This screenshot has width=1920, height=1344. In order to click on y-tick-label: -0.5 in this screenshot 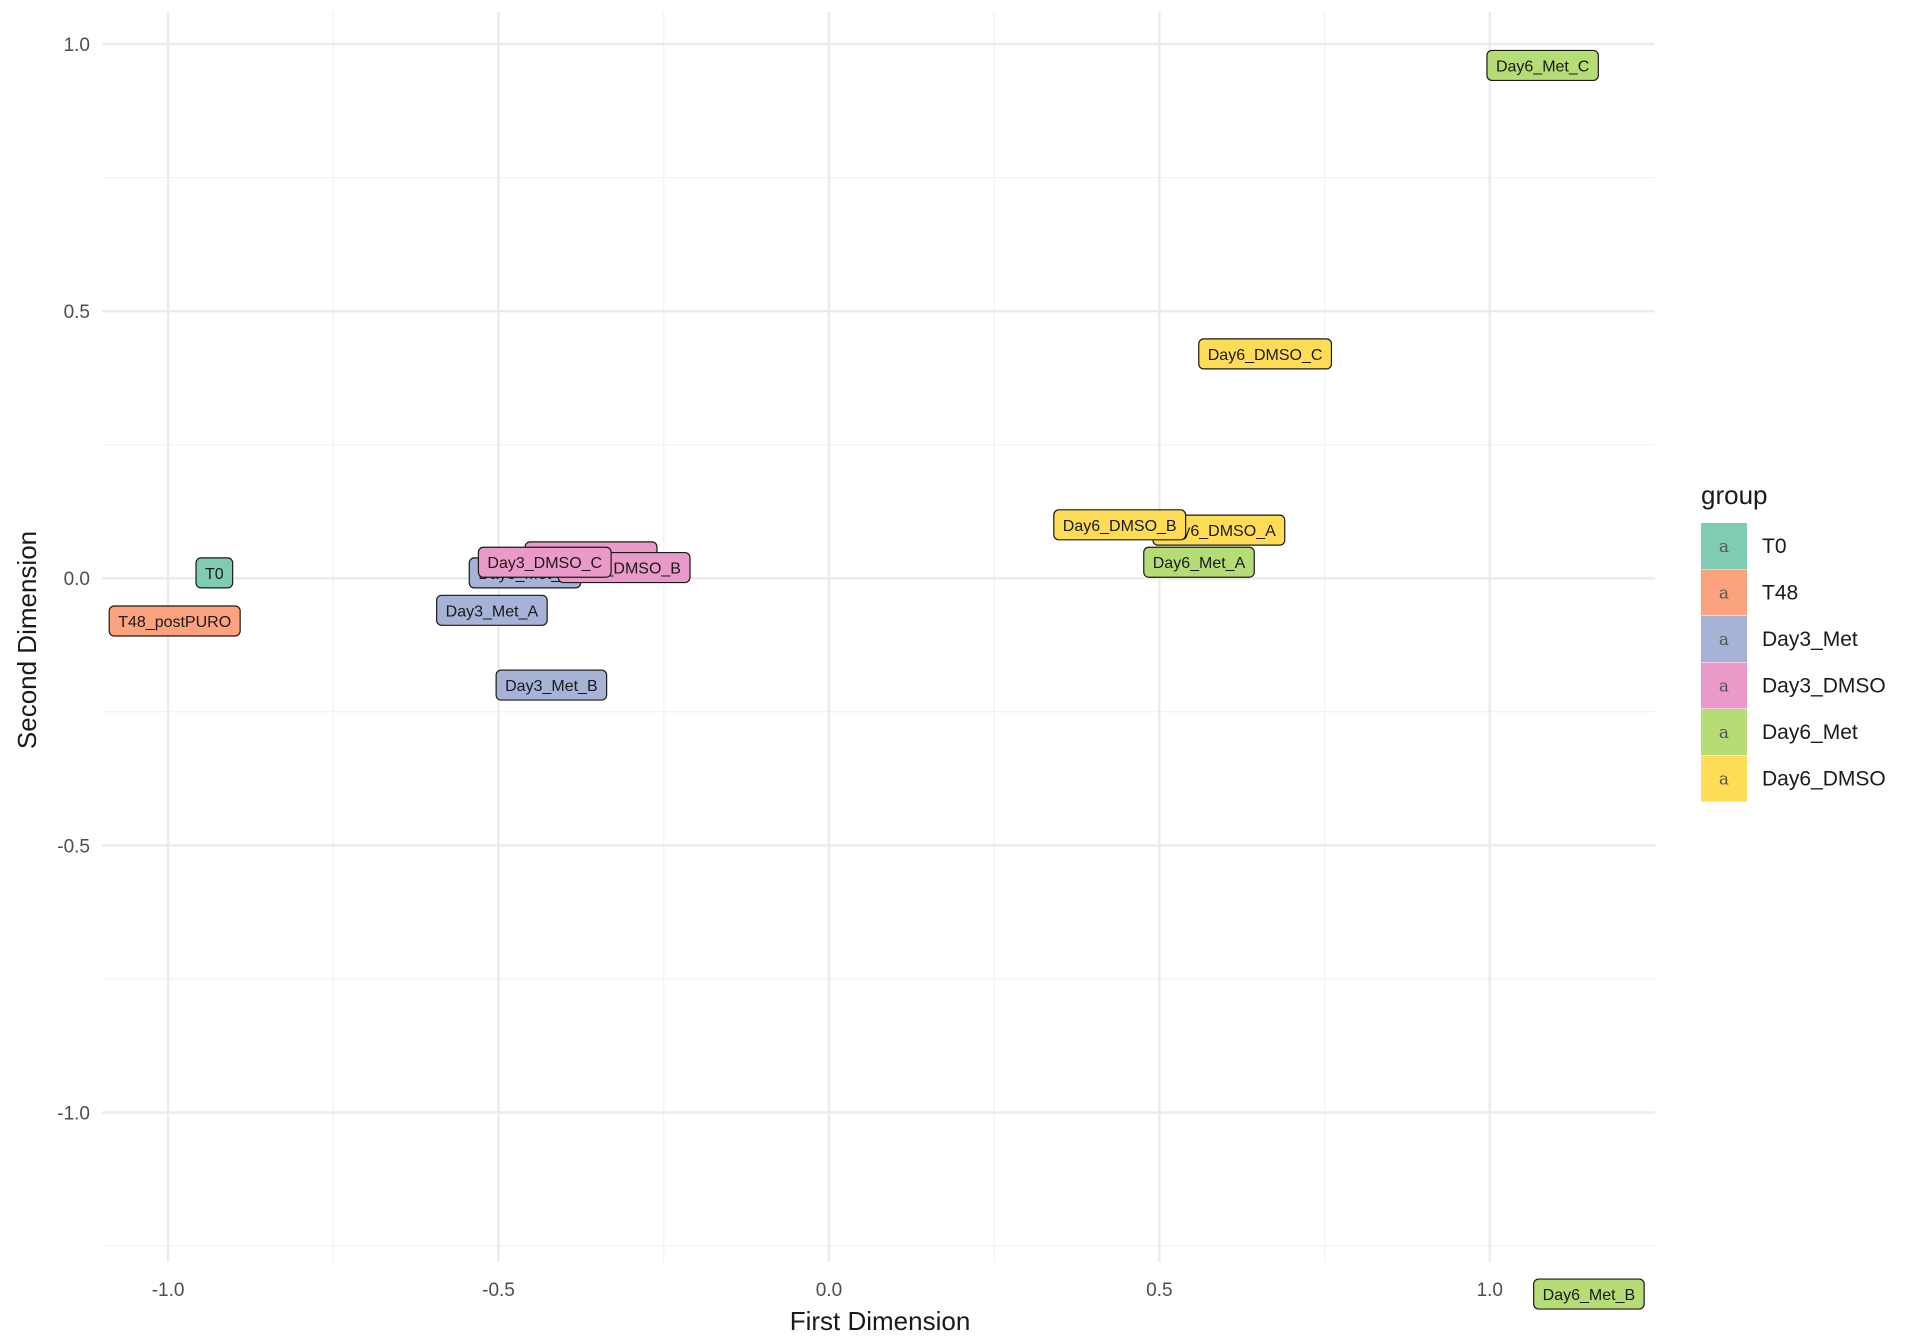, I will do `click(73, 846)`.